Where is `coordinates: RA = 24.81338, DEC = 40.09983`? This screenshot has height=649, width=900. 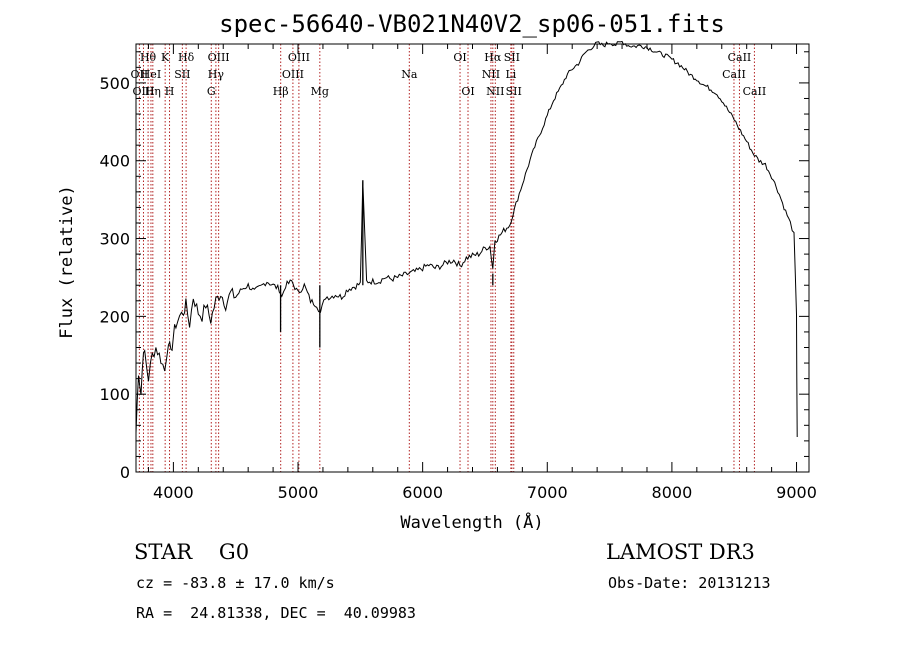
coordinates: RA = 24.81338, DEC = 40.09983 is located at coordinates (276, 613).